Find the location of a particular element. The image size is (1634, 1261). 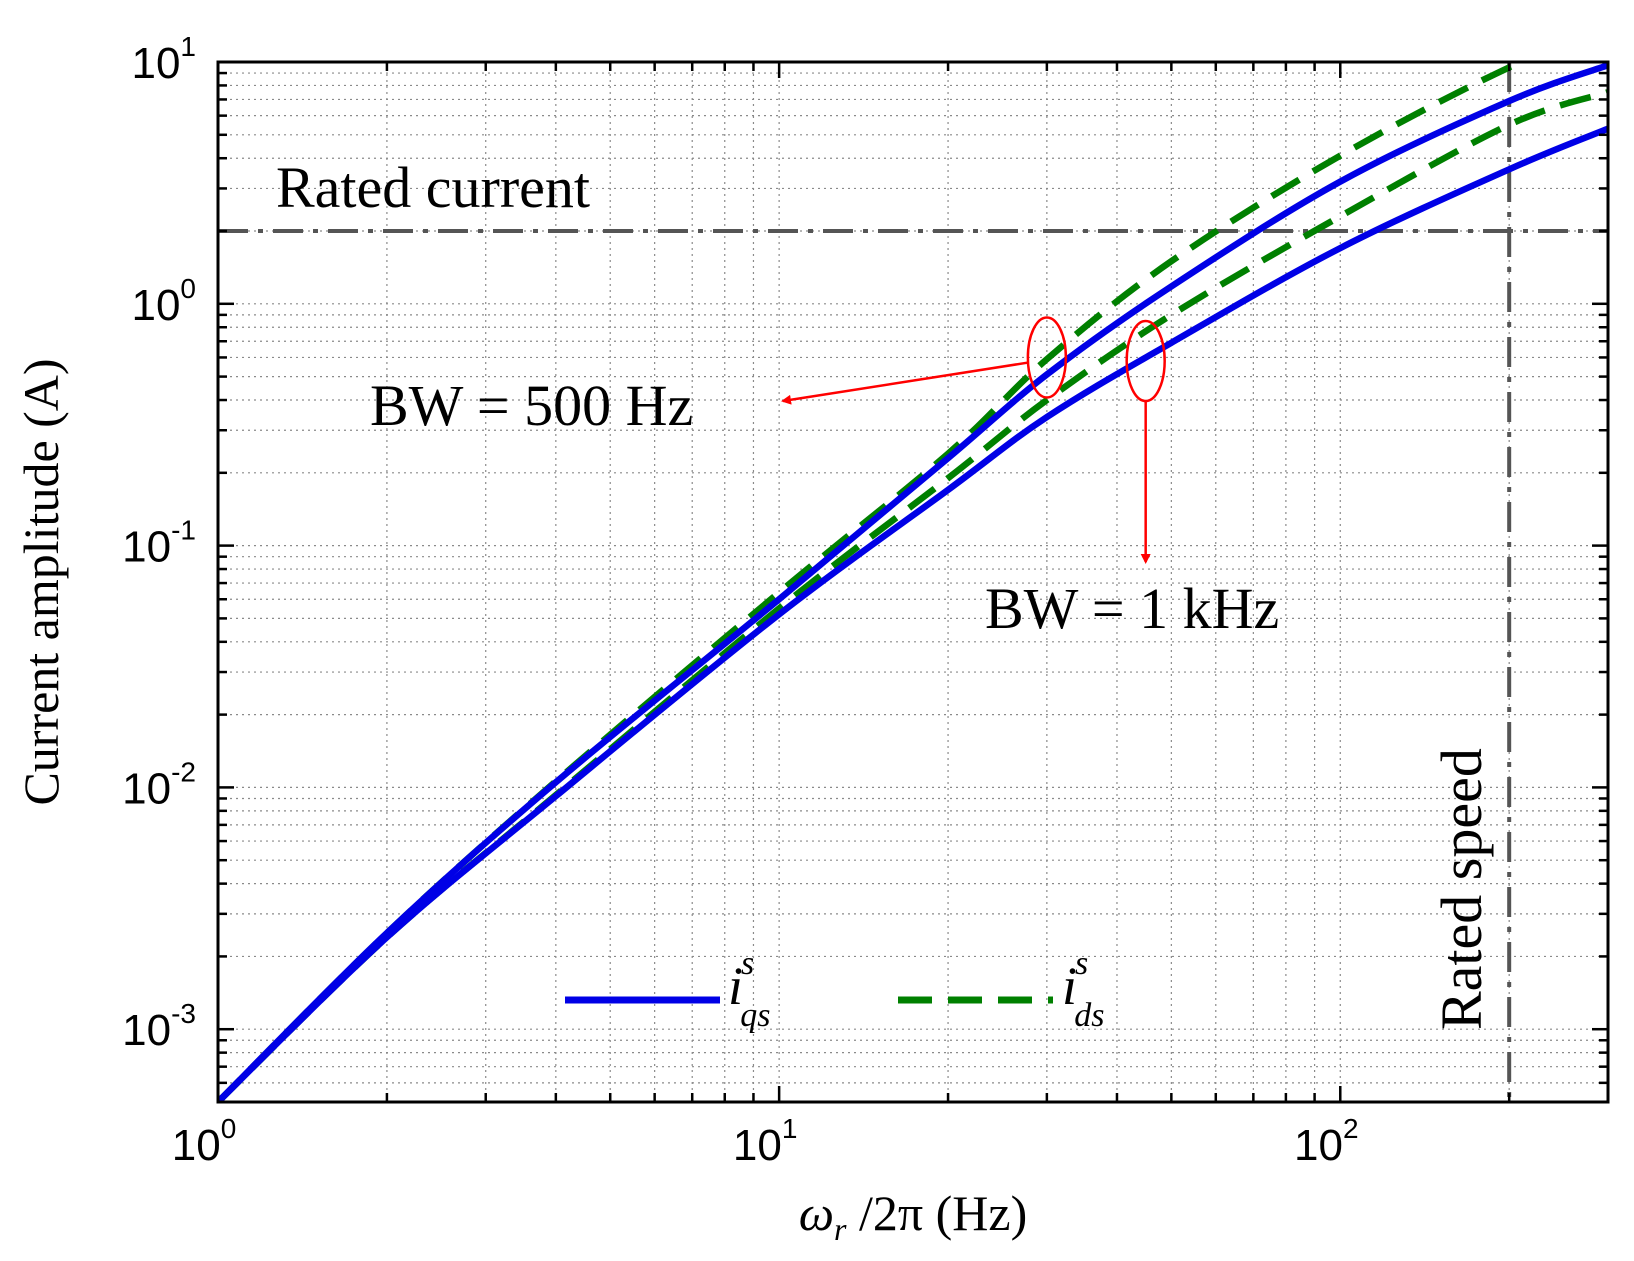

y-tick-label: 10⁻¹ is located at coordinates (159, 543).